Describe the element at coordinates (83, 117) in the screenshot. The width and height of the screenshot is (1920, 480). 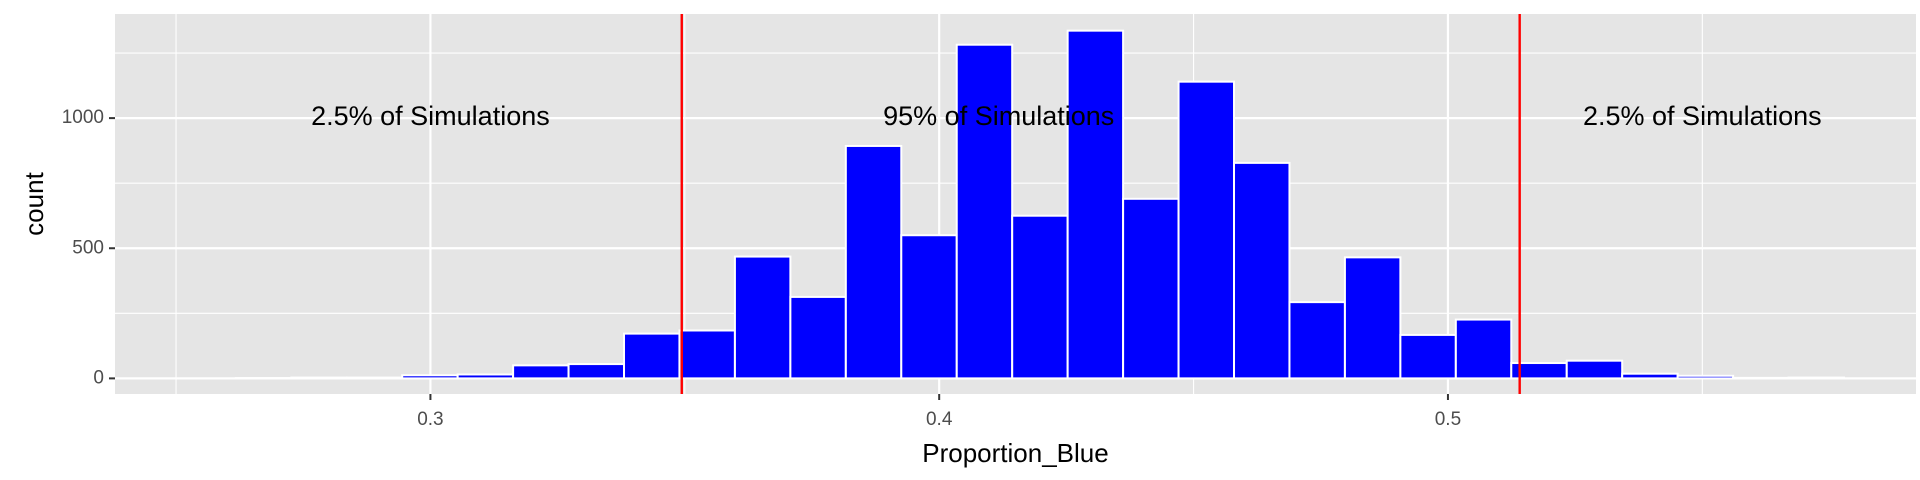
I see `y-tick-label: 1000` at that location.